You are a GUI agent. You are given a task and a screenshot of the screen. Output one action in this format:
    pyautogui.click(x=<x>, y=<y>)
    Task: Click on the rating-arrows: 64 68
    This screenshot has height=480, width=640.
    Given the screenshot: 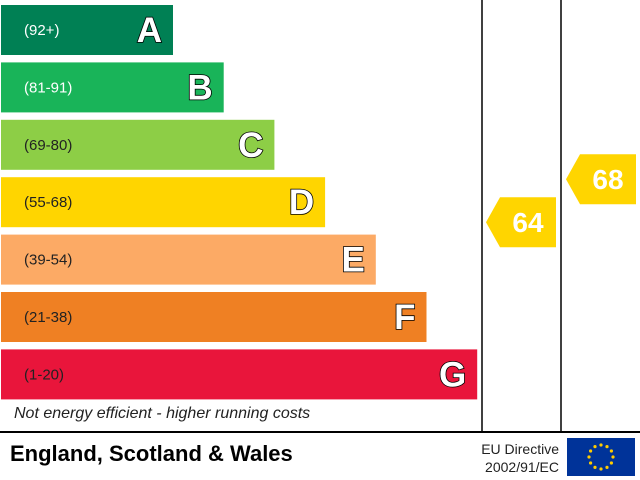 What is the action you would take?
    pyautogui.click(x=561, y=201)
    